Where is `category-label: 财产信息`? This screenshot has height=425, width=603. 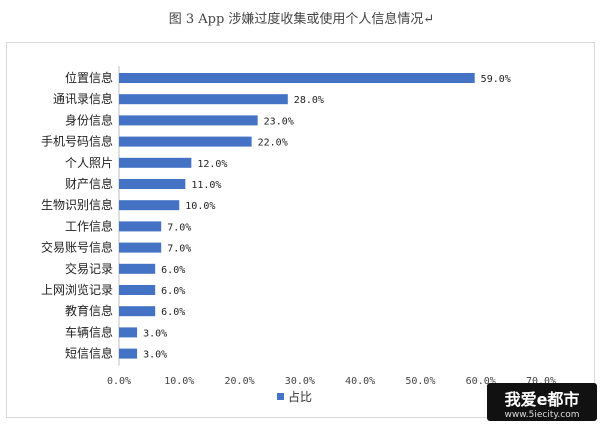 category-label: 财产信息 is located at coordinates (89, 183).